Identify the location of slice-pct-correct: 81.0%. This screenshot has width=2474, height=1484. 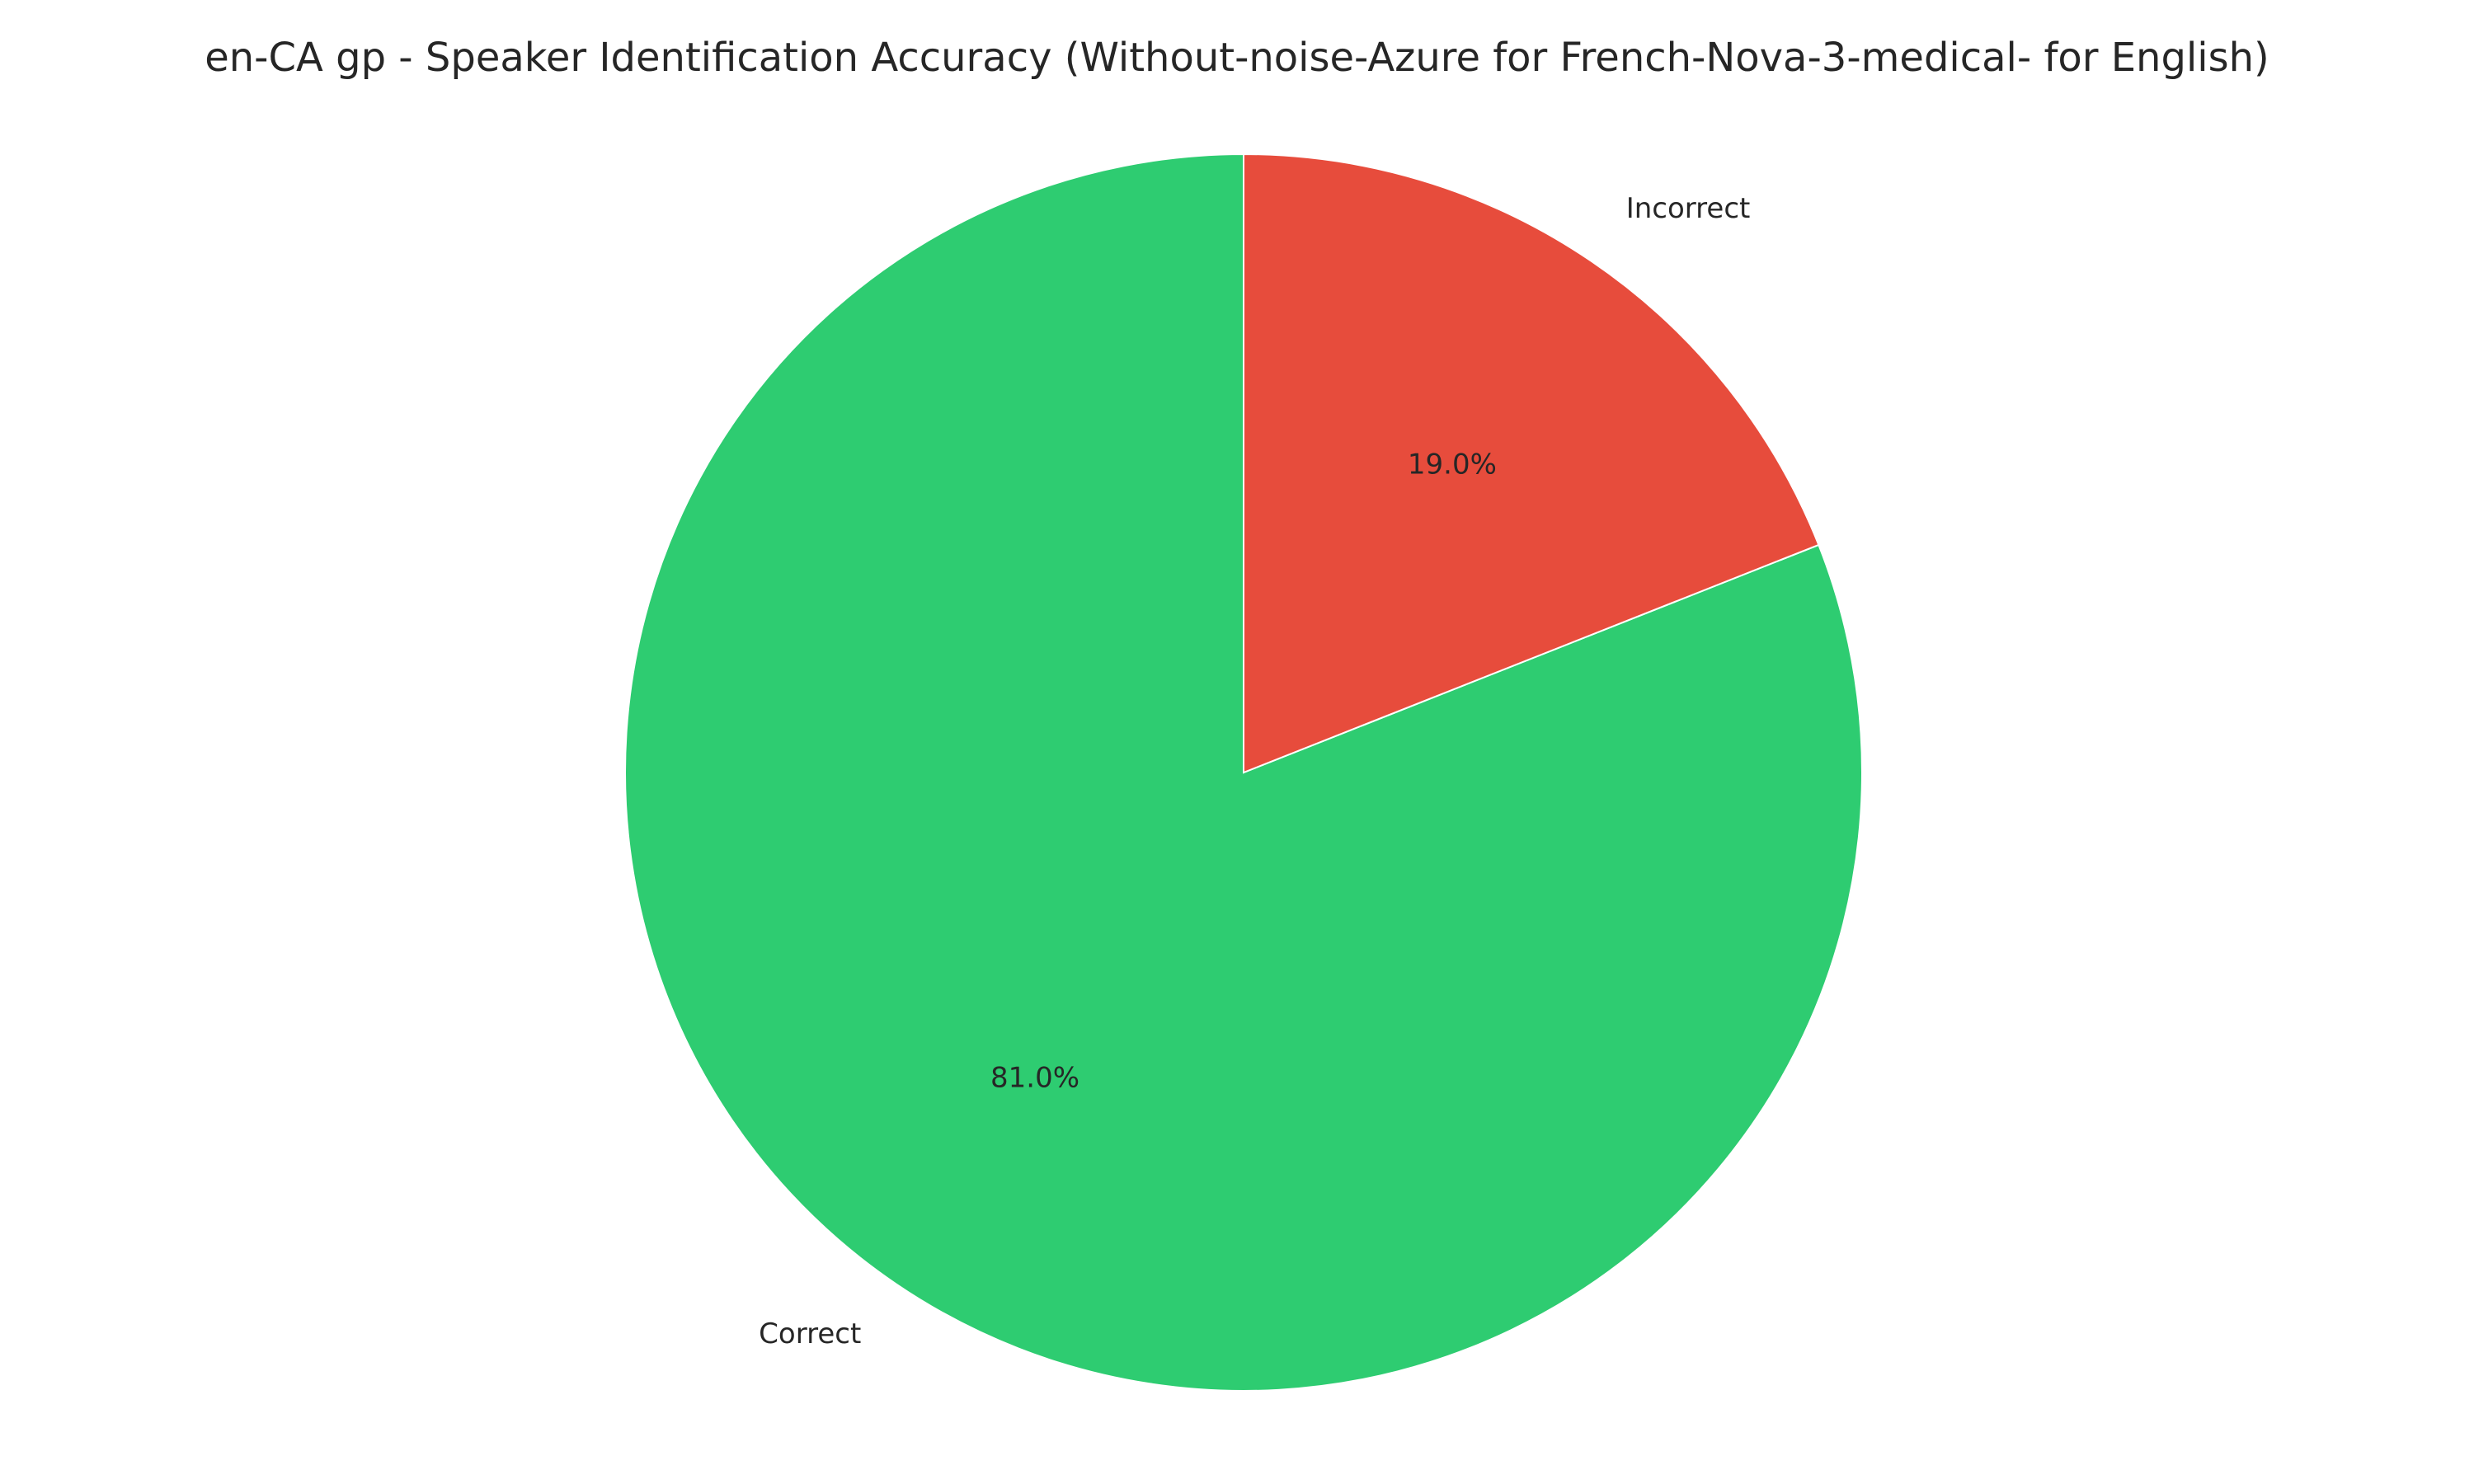
(1034, 1078).